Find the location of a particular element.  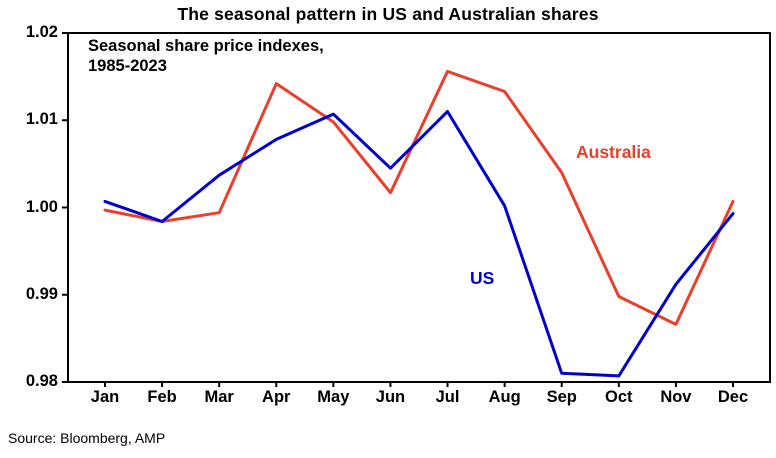

x-tick-label: Aug is located at coordinates (504, 397).